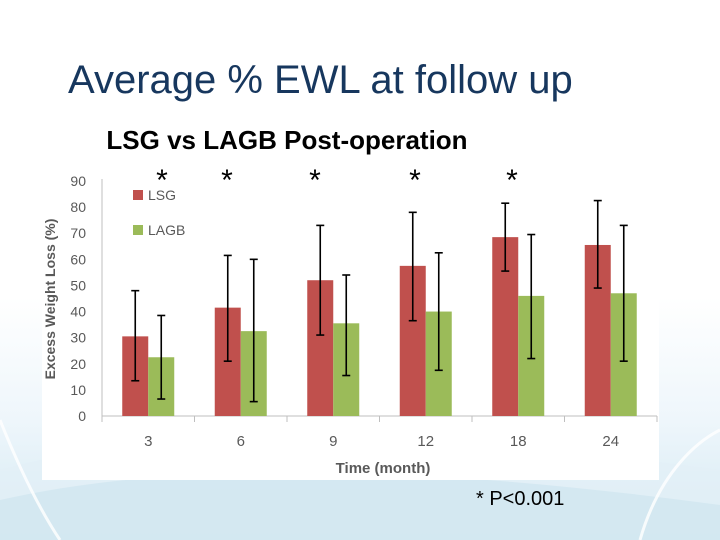 The height and width of the screenshot is (540, 720). I want to click on x-tick-label: 9, so click(333, 441).